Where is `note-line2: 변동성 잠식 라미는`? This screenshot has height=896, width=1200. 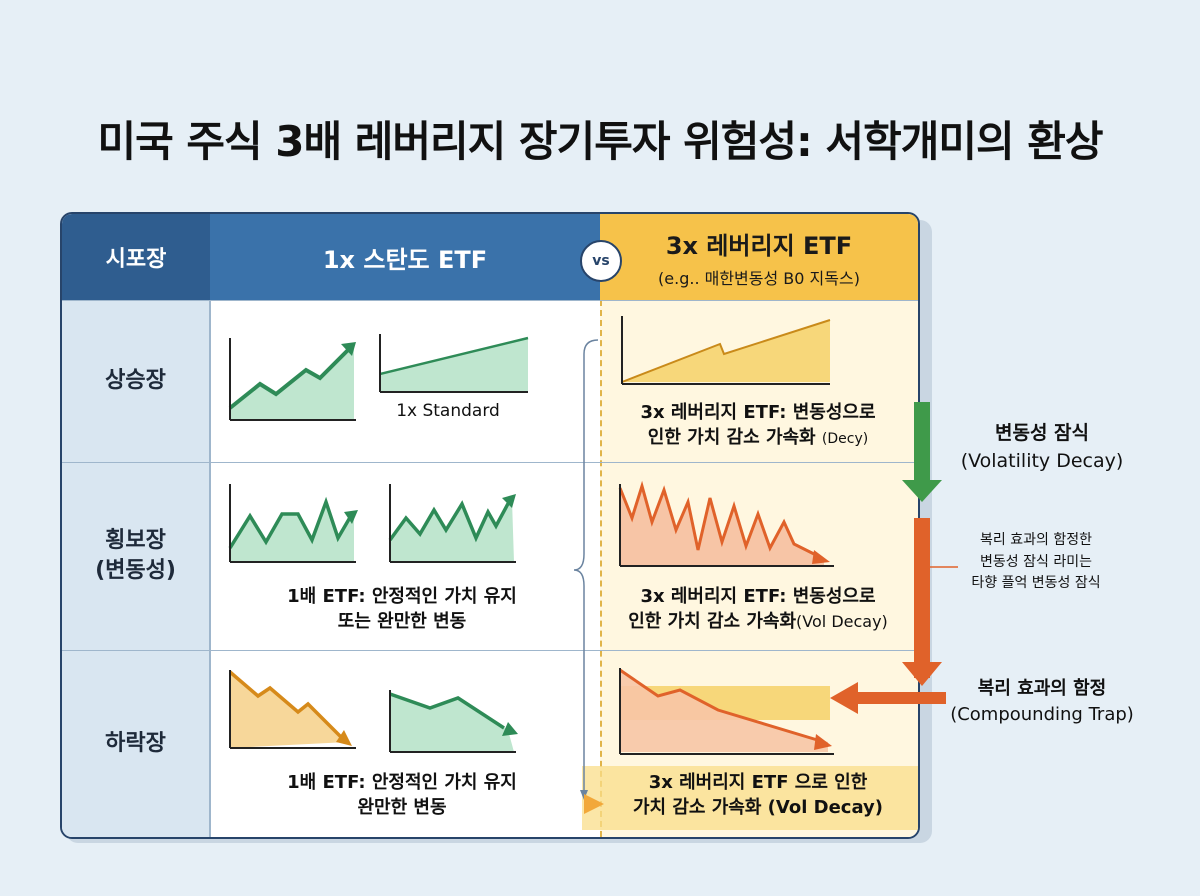
note-line2: 변동성 잠식 라미는 is located at coordinates (1036, 561).